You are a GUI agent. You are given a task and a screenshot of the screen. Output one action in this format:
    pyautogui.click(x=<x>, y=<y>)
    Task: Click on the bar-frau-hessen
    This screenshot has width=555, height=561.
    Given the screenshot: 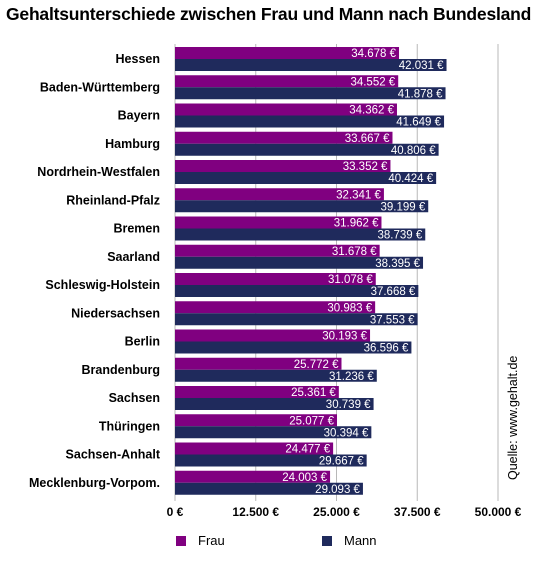 What is the action you would take?
    pyautogui.click(x=287, y=53)
    